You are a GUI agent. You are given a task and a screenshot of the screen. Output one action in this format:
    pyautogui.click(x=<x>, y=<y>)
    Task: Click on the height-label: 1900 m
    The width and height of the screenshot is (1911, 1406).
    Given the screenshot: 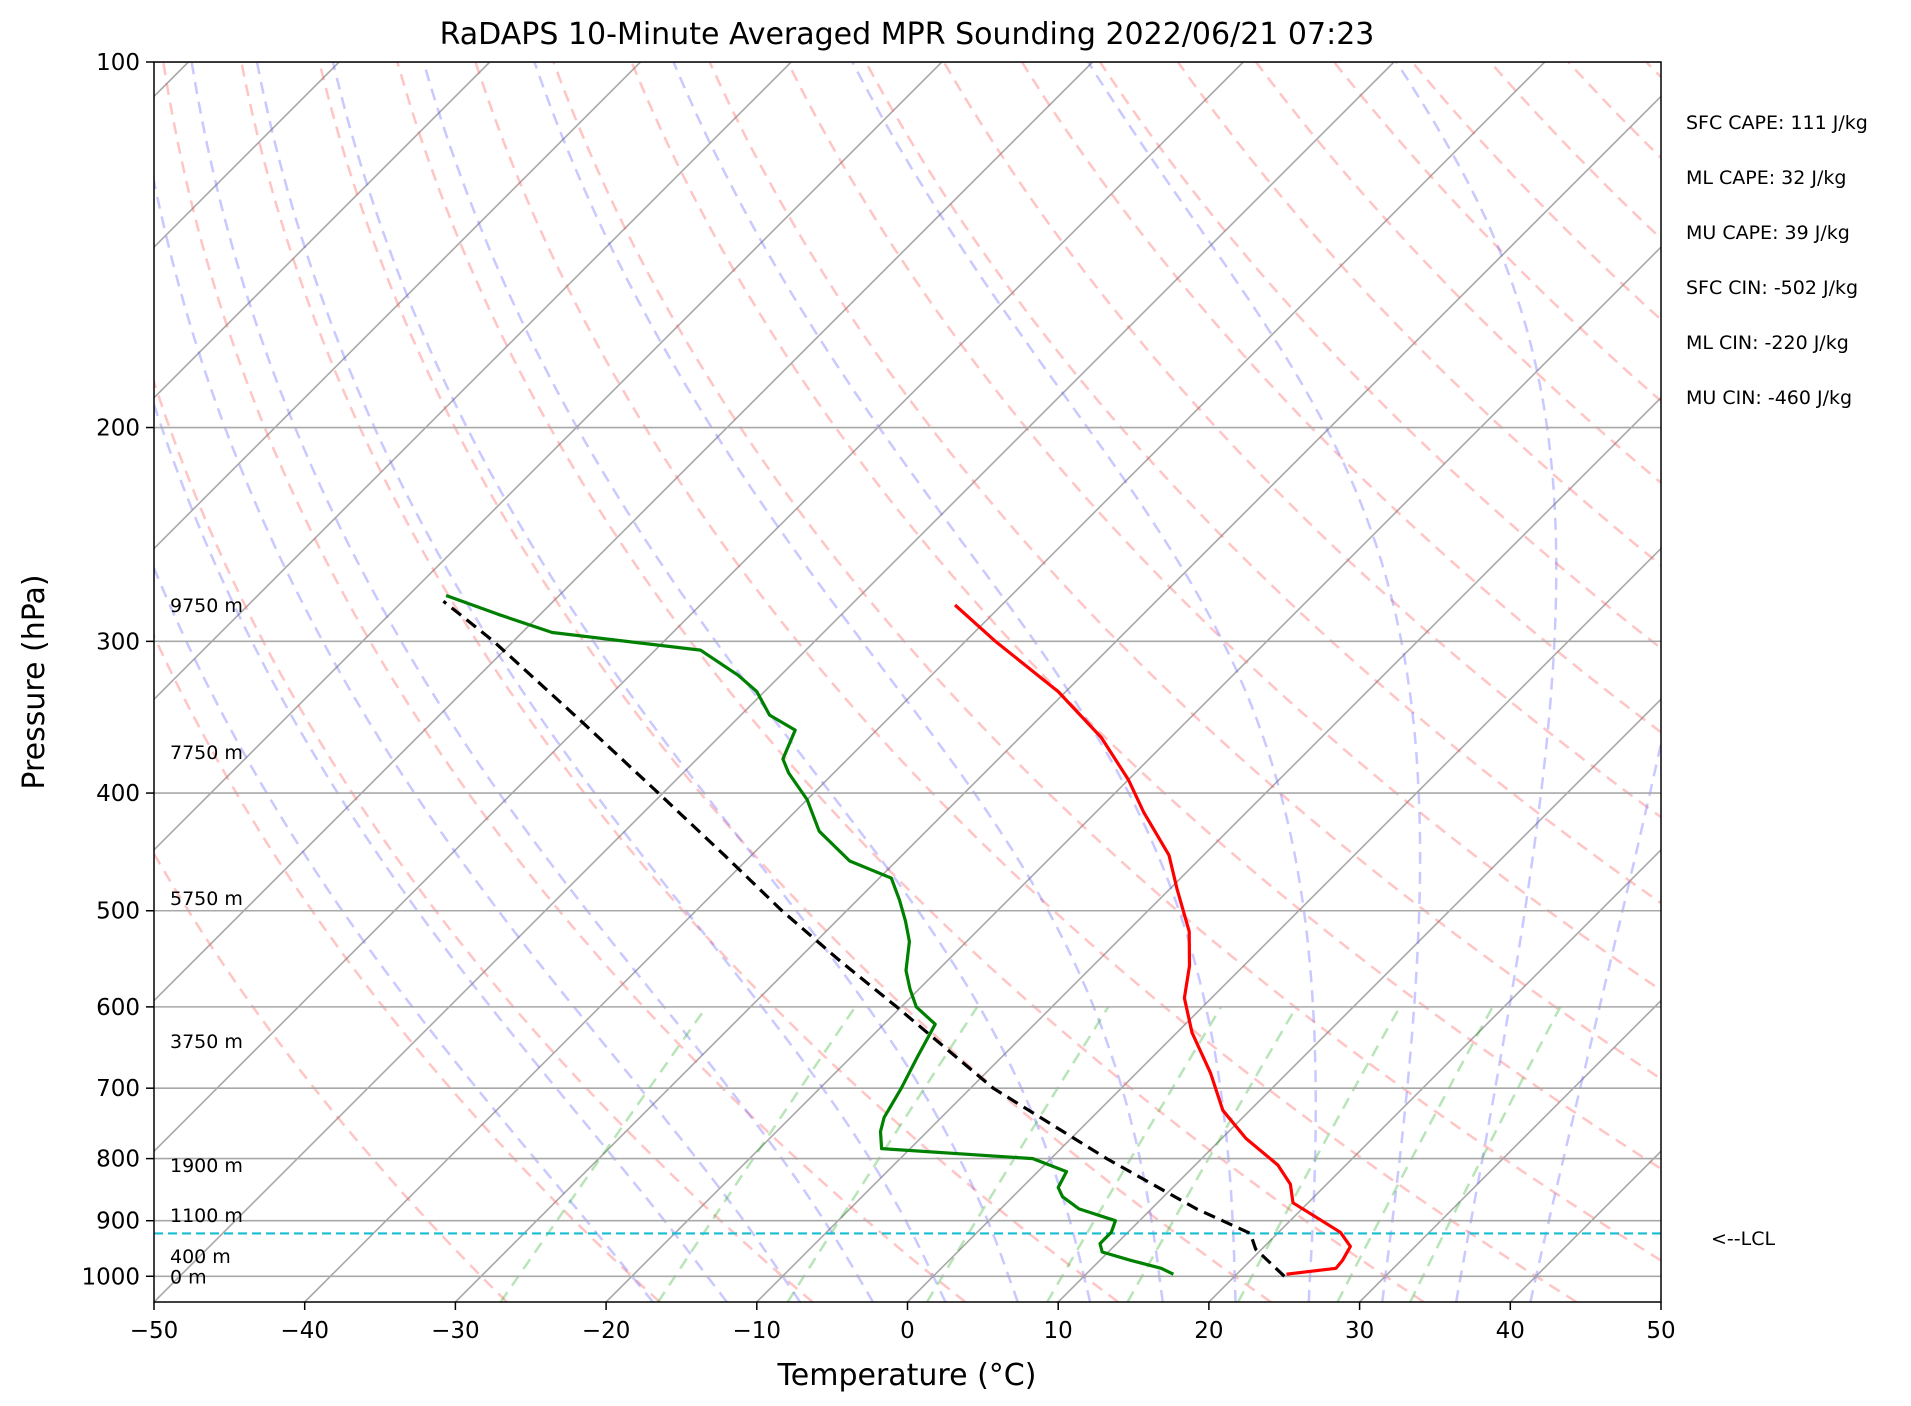 What is the action you would take?
    pyautogui.click(x=206, y=1166)
    